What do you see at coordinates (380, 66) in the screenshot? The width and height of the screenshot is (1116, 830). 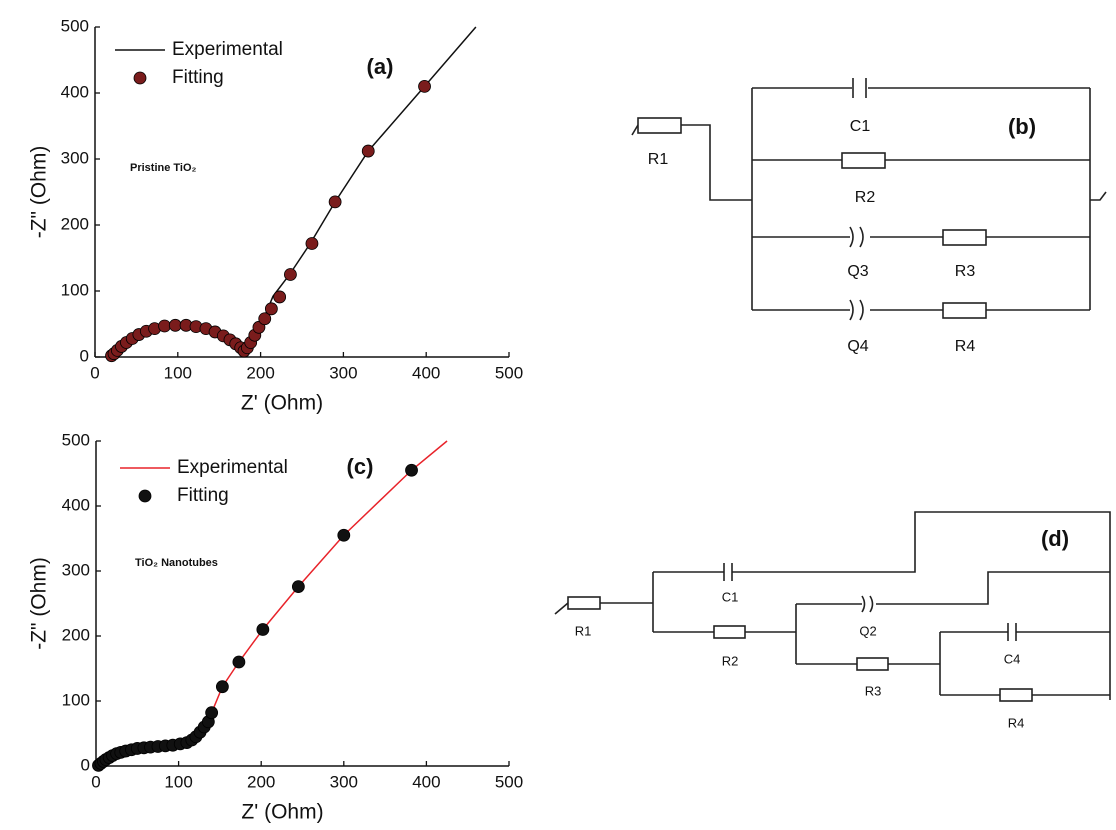 I see `panel-label: (a)` at bounding box center [380, 66].